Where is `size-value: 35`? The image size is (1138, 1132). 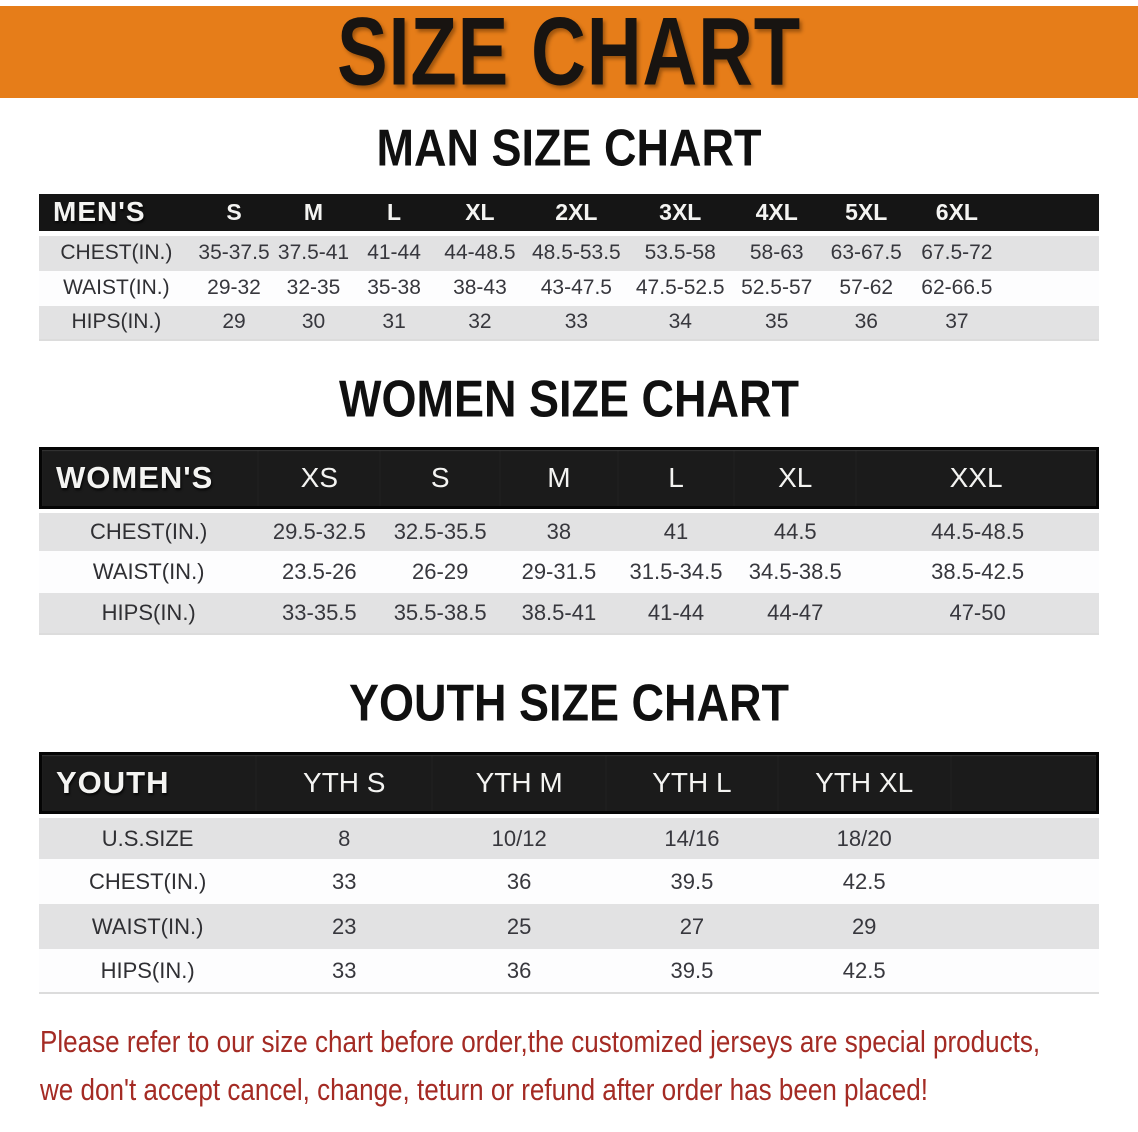
size-value: 35 is located at coordinates (777, 323).